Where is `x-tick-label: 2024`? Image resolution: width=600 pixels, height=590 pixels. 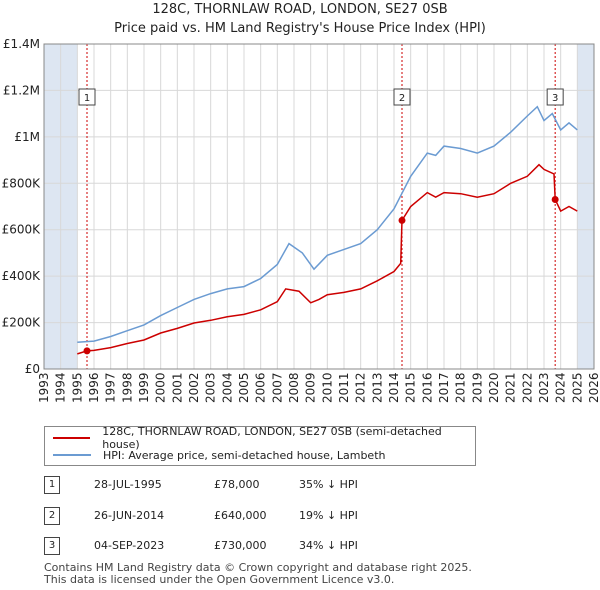 x-tick-label: 2024 is located at coordinates (561, 387).